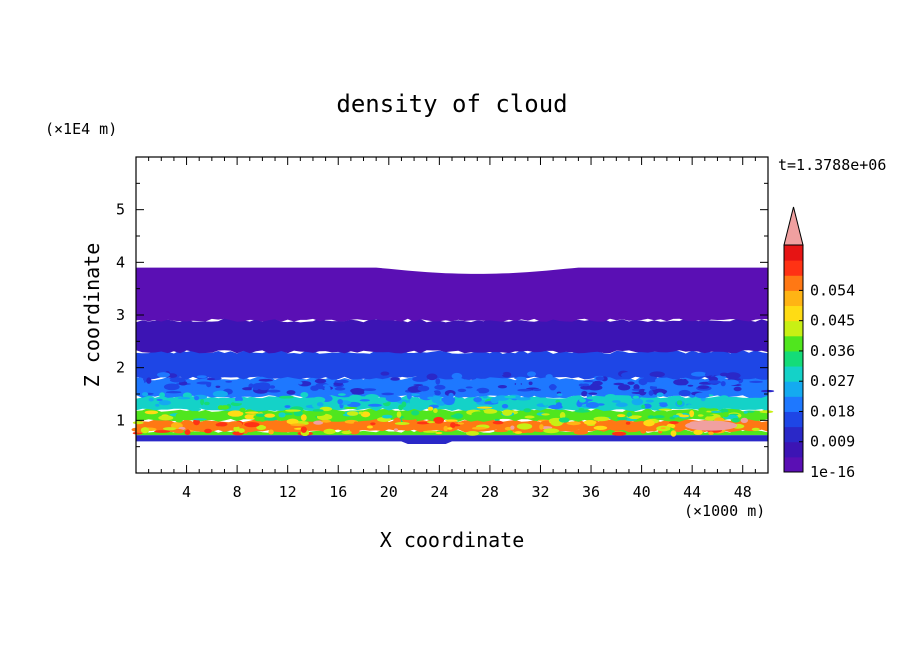  What do you see at coordinates (832, 381) in the screenshot?
I see `colorbar-tick-label: 0.027` at bounding box center [832, 381].